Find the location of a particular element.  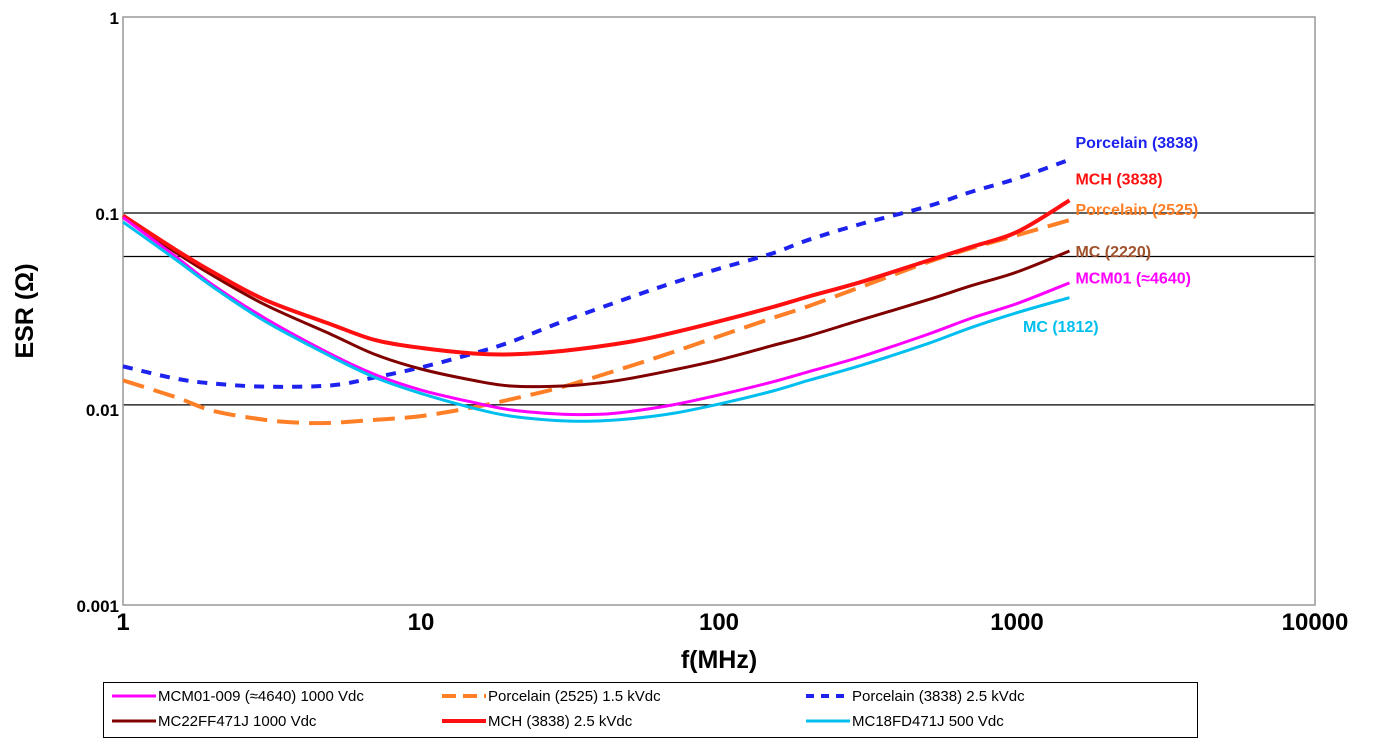

legend-item: Porcelain (2525) 1.5 kVdc is located at coordinates (549, 696).